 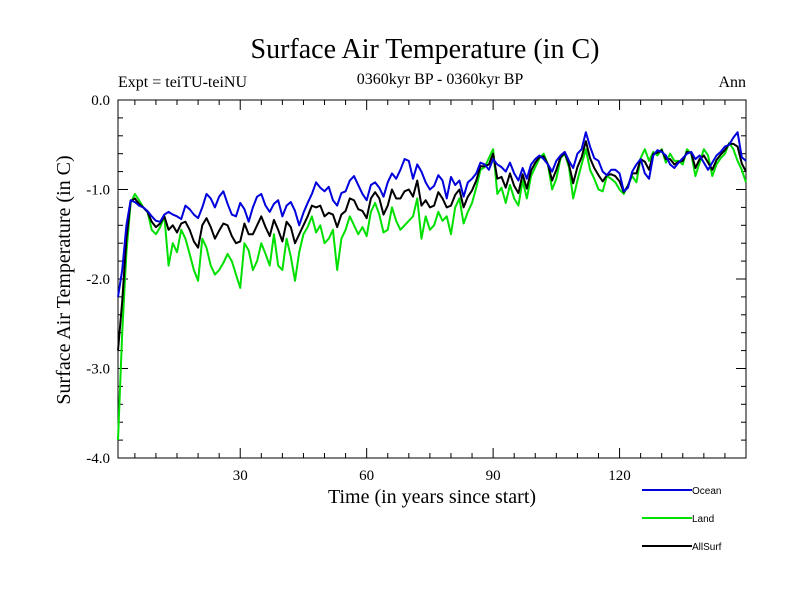 I want to click on legend-label-ocean: Ocean, so click(x=706, y=491).